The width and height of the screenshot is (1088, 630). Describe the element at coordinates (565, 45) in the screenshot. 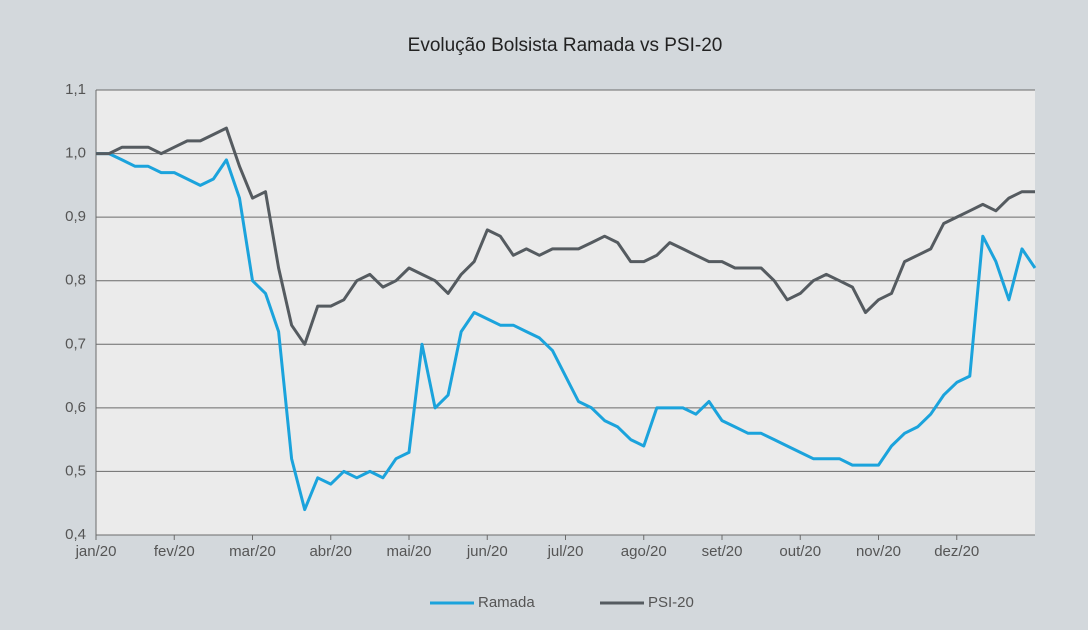

I see `chart-title: Evolução Bolsista Ramada vs PSI-20` at that location.